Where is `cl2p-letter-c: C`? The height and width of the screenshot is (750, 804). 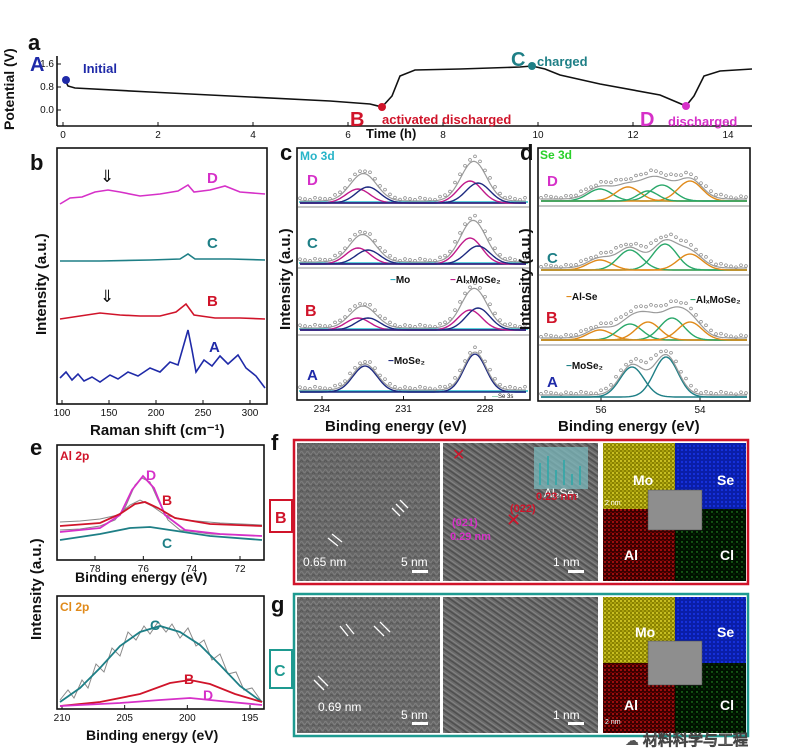
cl2p-letter-c: C is located at coordinates (155, 625).